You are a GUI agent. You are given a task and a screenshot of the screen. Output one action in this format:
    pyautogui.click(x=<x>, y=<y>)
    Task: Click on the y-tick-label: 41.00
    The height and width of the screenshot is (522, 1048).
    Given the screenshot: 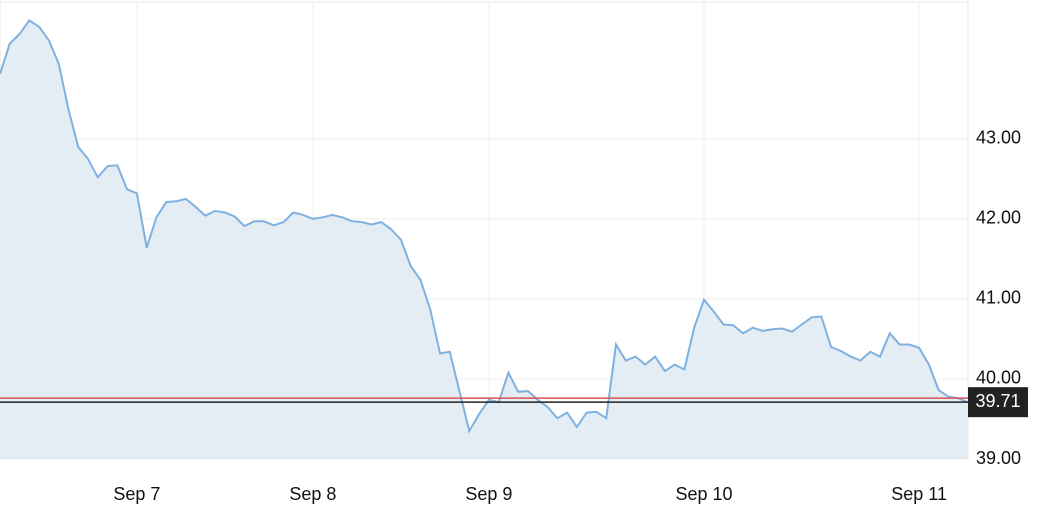 What is the action you would take?
    pyautogui.click(x=998, y=298)
    